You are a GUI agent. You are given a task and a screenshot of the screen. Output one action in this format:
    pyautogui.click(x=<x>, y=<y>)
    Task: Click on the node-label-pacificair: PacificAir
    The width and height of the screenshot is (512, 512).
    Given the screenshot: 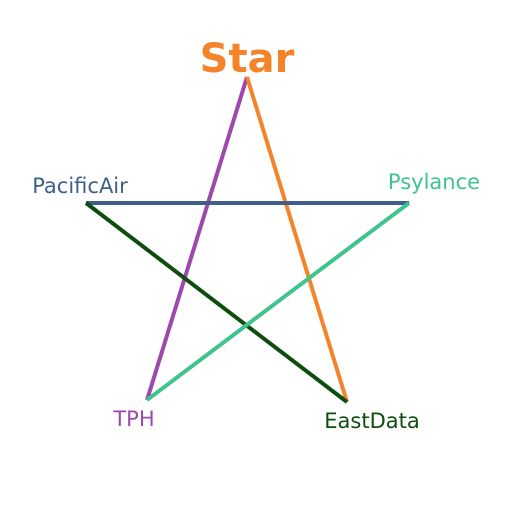 What is the action you would take?
    pyautogui.click(x=80, y=186)
    